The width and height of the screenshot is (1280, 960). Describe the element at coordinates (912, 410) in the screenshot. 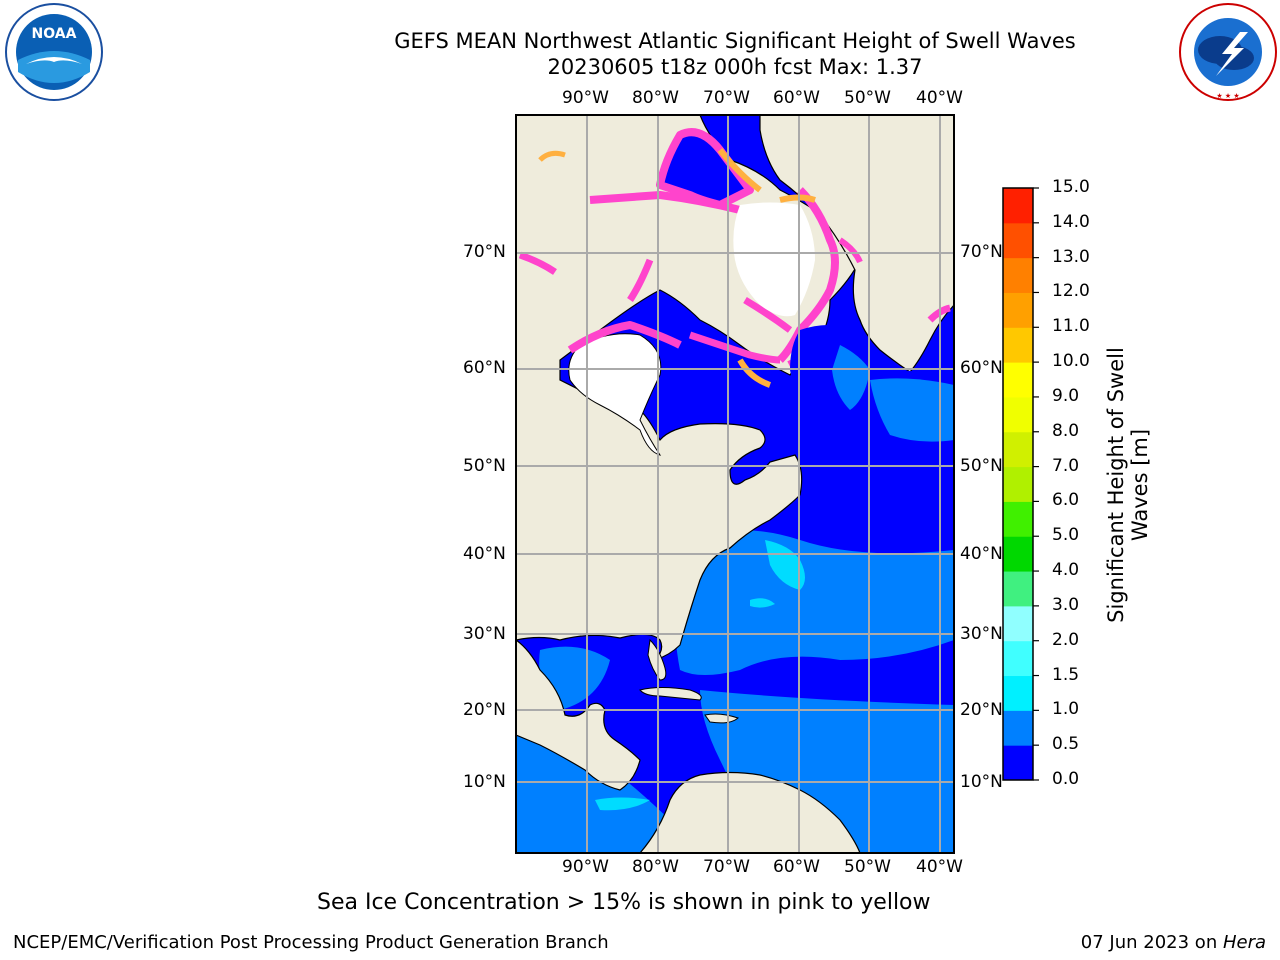

I see `ocean-north-atlantic-light` at that location.